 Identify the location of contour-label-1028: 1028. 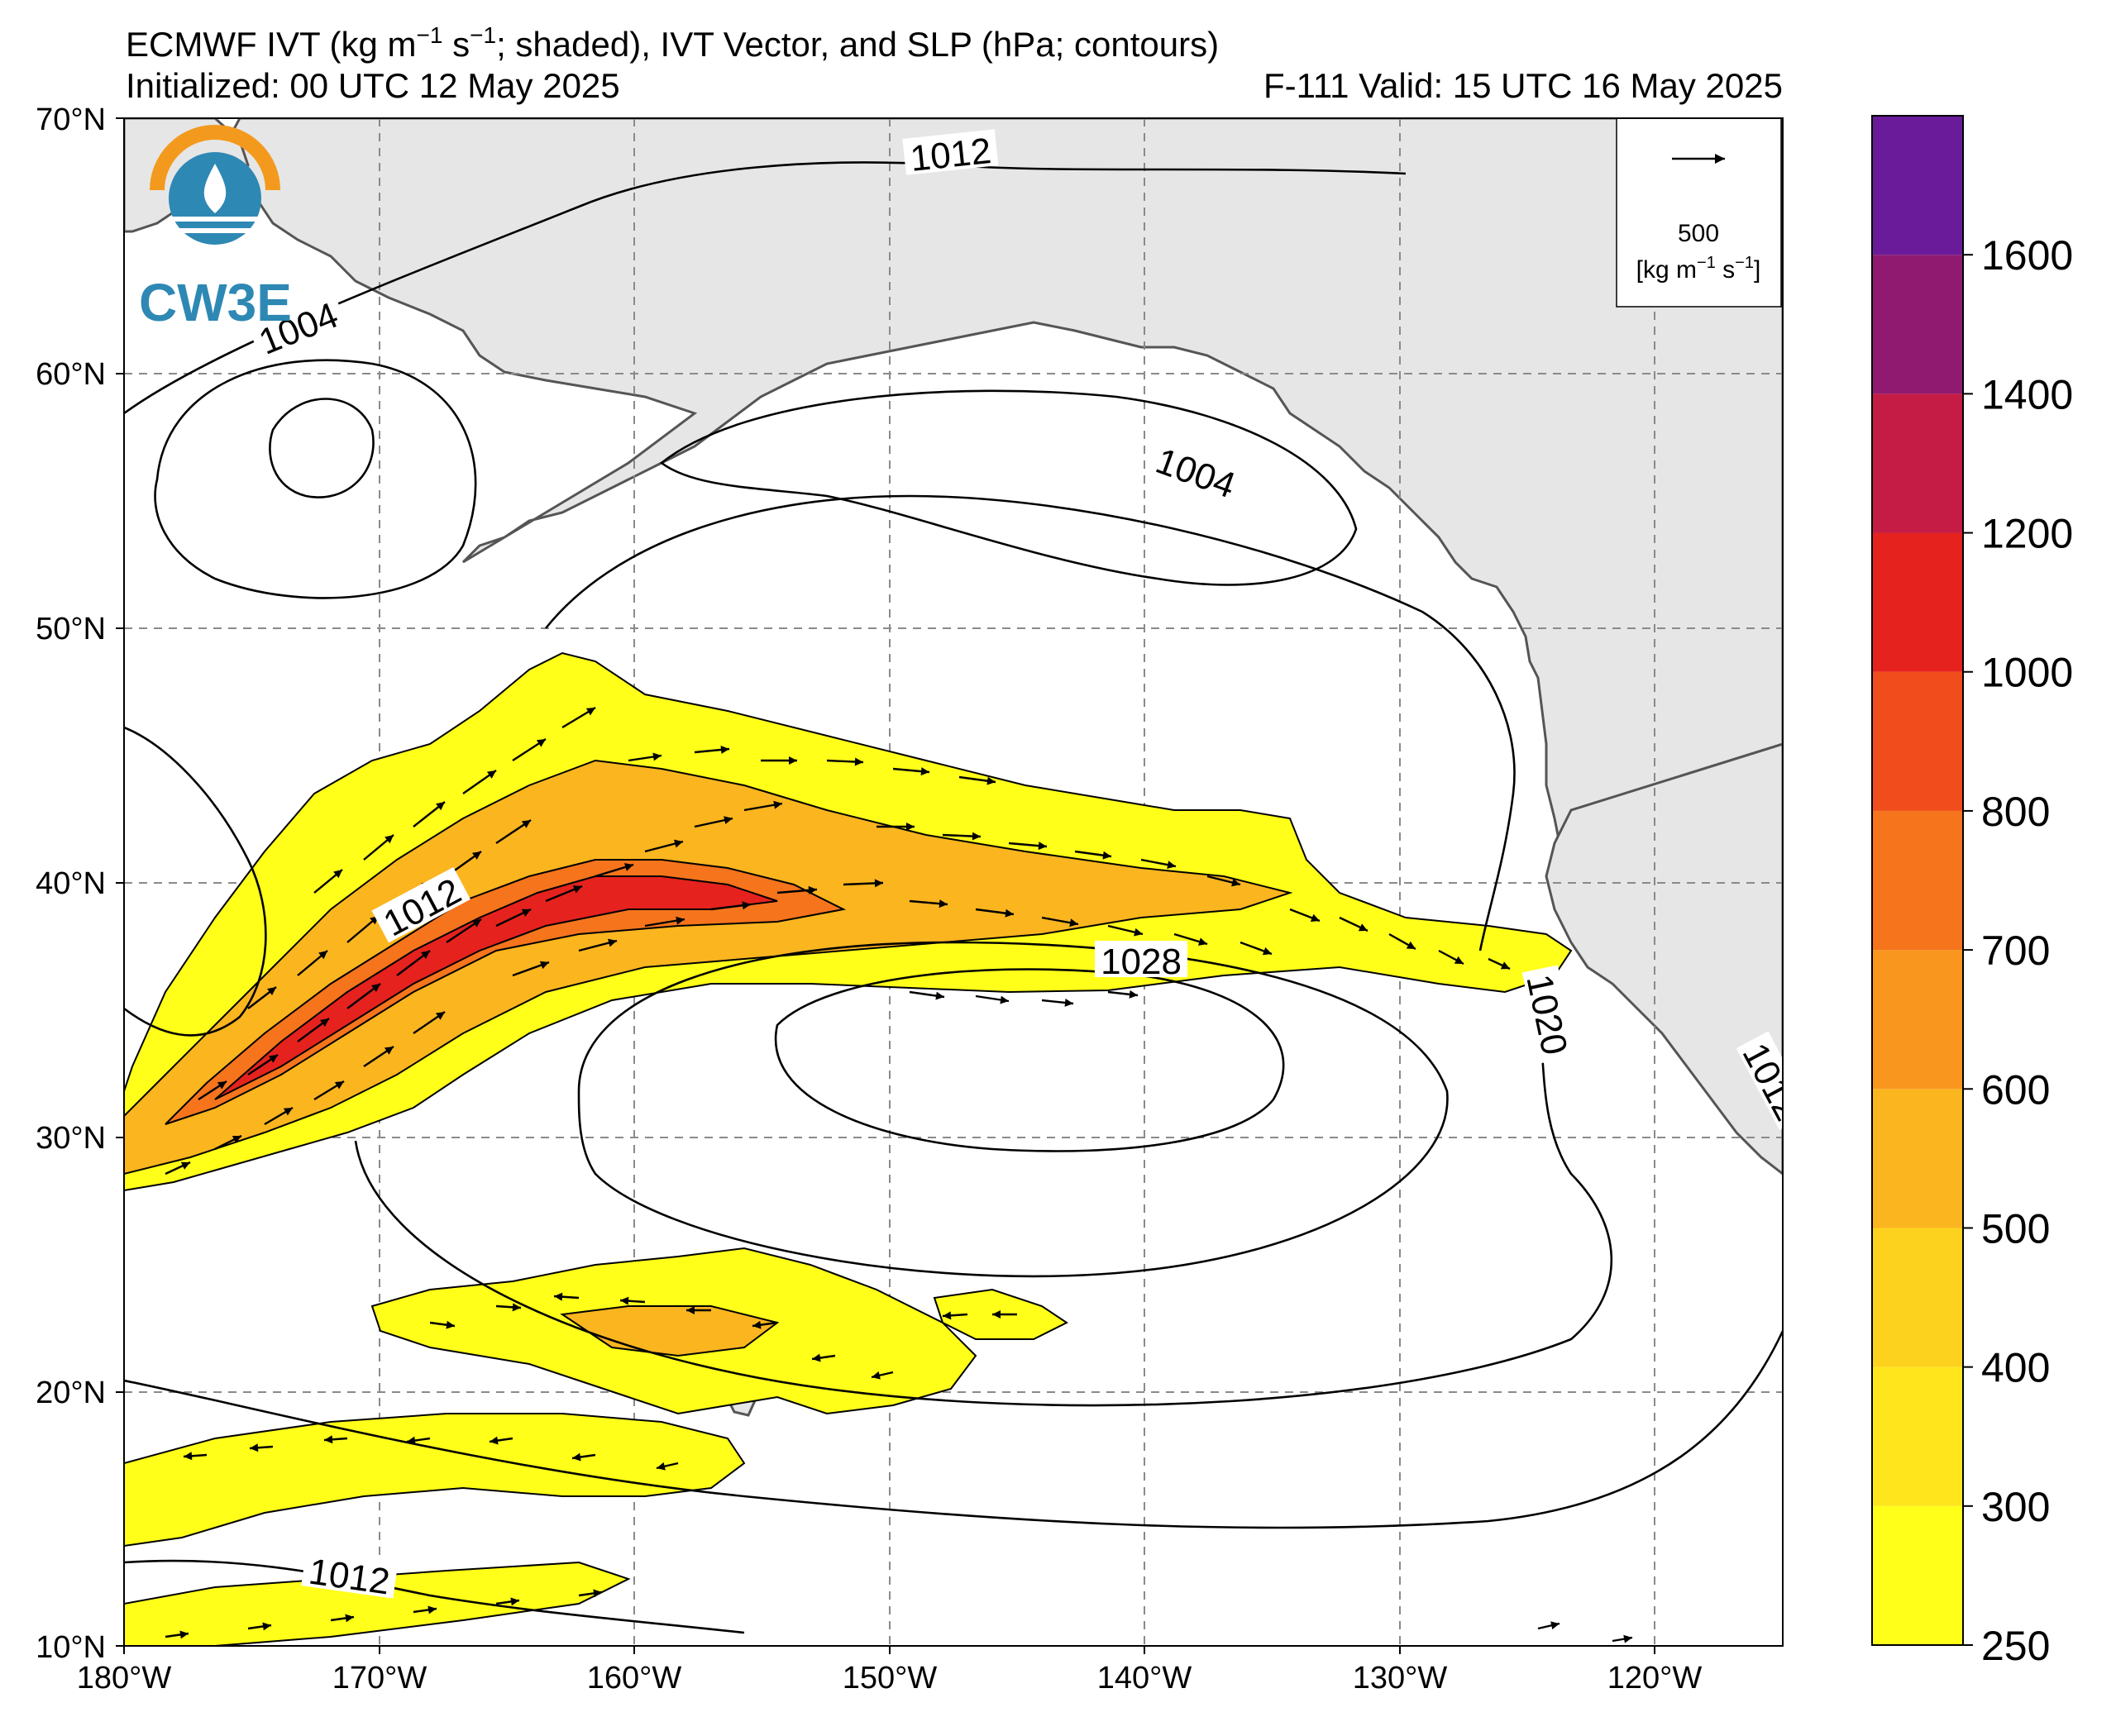
(1141, 962).